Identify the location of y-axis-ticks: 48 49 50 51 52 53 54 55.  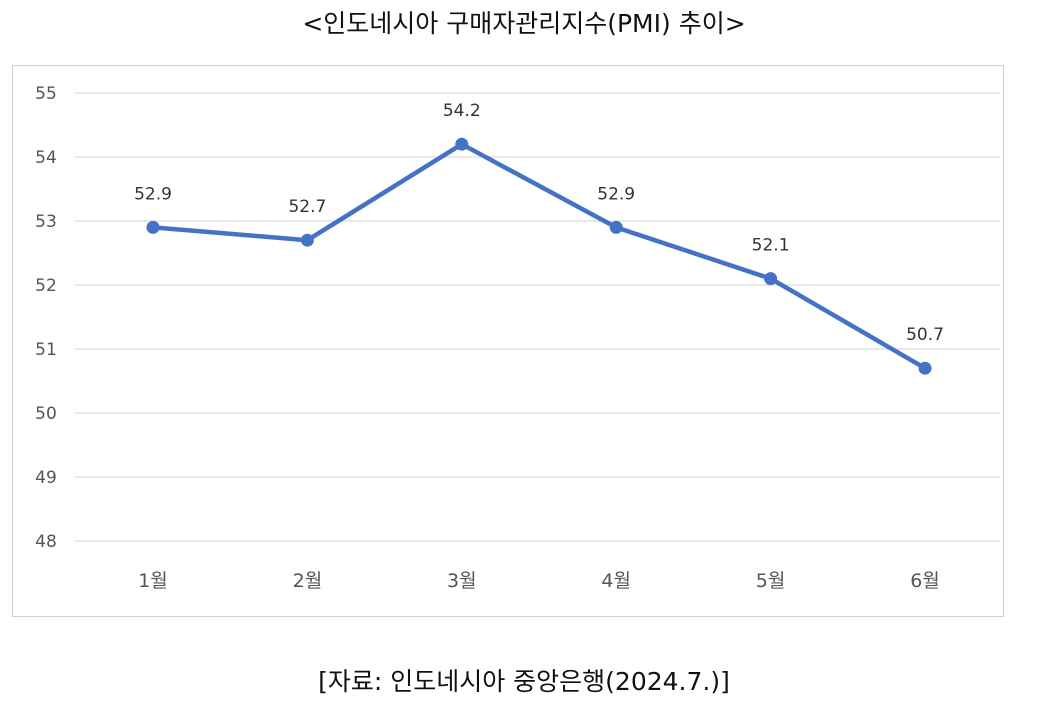
(46, 318).